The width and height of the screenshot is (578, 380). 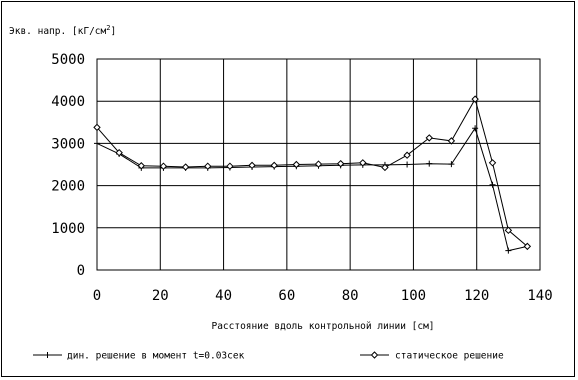 I want to click on x-tick-label: 40, so click(x=223, y=296).